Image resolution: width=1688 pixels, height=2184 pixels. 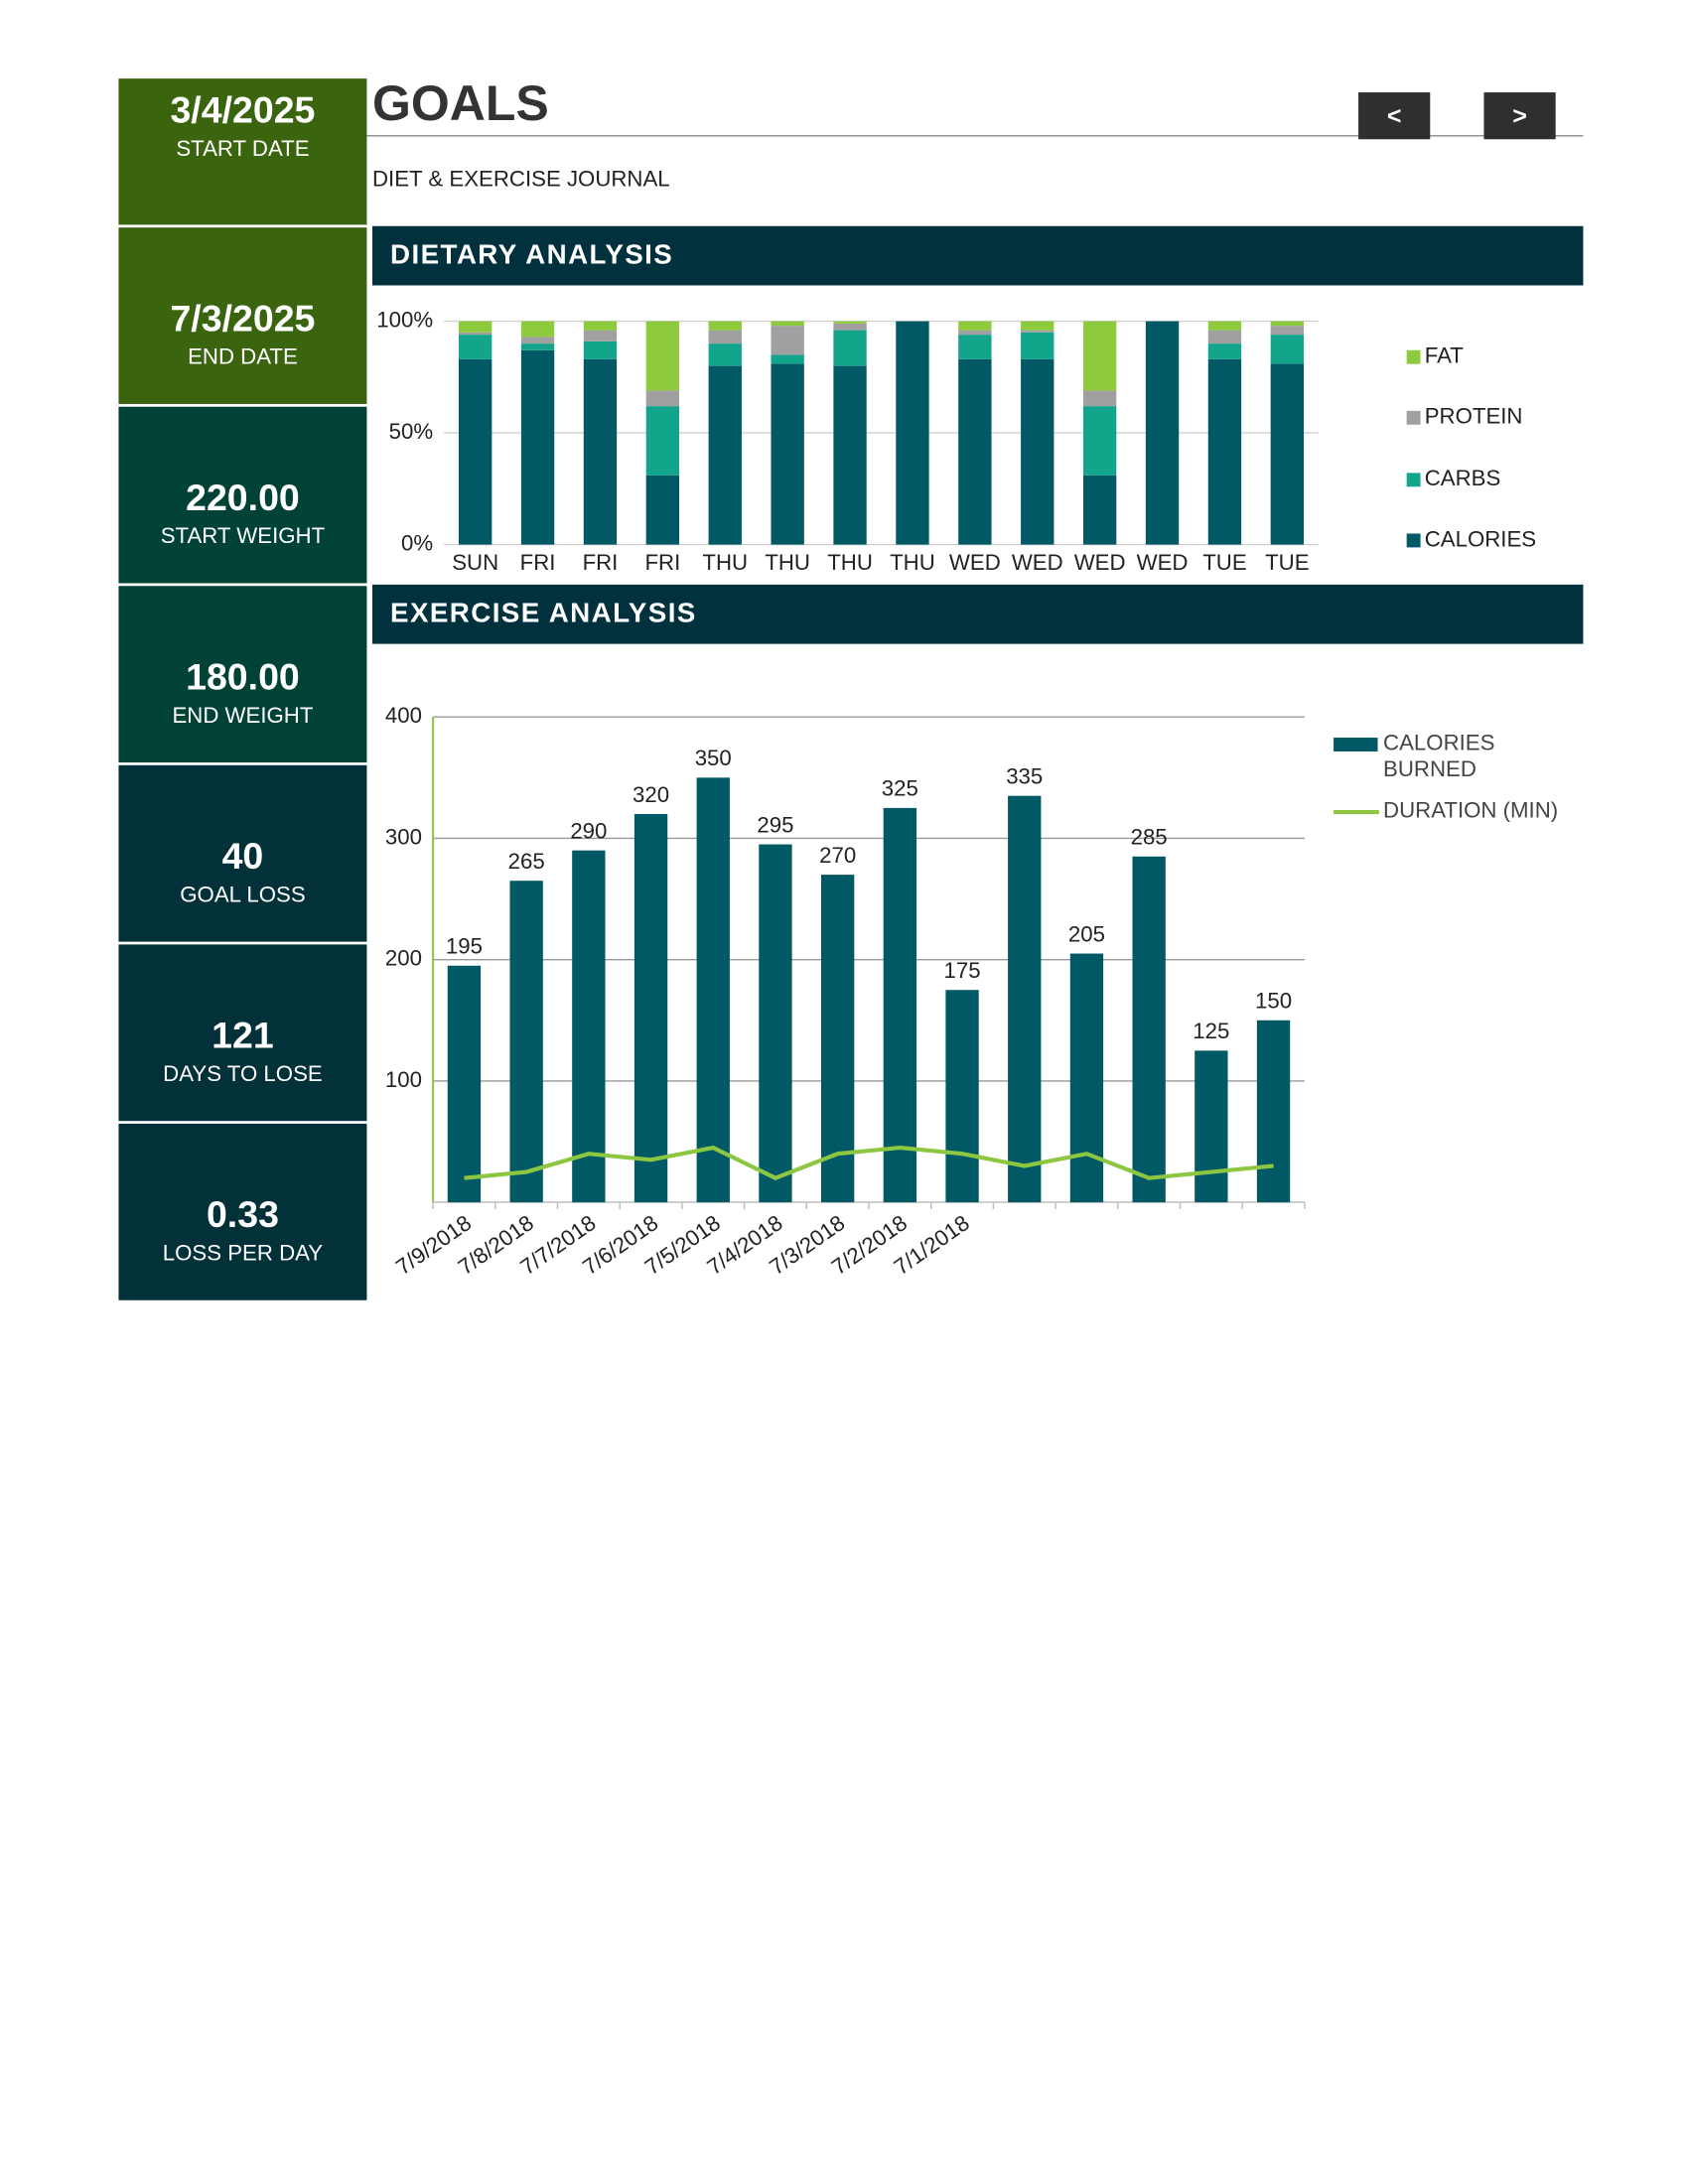 I want to click on stat-block: 0.33 LOSS PER DAY, so click(x=242, y=1211).